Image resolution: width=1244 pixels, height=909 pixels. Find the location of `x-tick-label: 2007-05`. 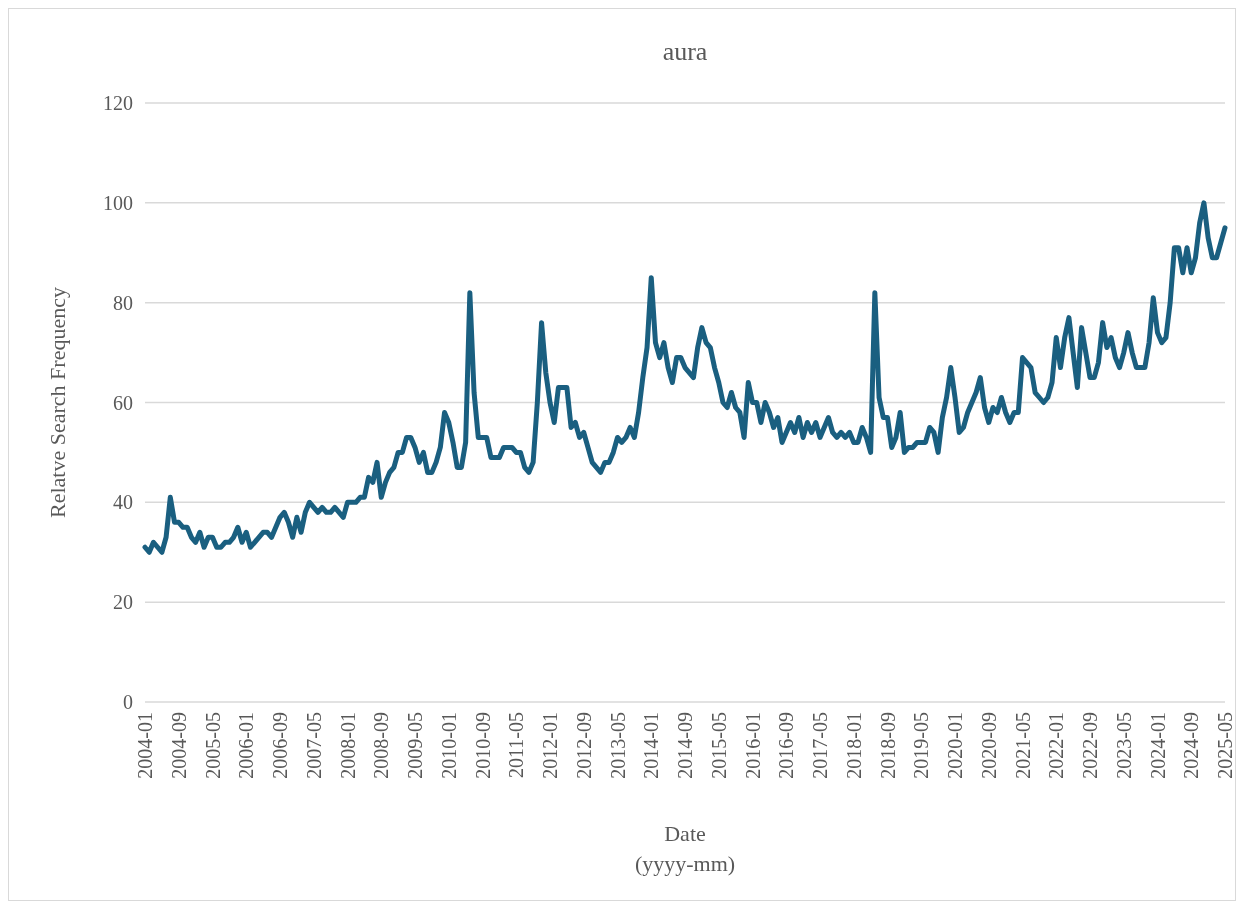

x-tick-label: 2007-05 is located at coordinates (313, 745).